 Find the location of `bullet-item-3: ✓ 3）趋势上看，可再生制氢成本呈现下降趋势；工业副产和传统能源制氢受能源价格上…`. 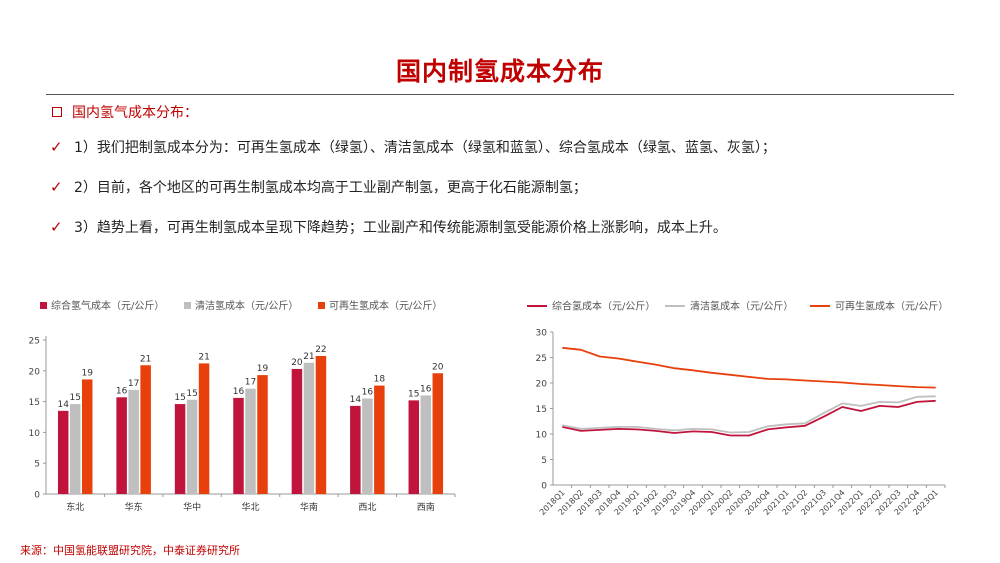

bullet-item-3: ✓ 3）趋势上看，可再生制氢成本呈现下降趋势；工业副产和传统能源制氢受能源价格上… is located at coordinates (388, 227).